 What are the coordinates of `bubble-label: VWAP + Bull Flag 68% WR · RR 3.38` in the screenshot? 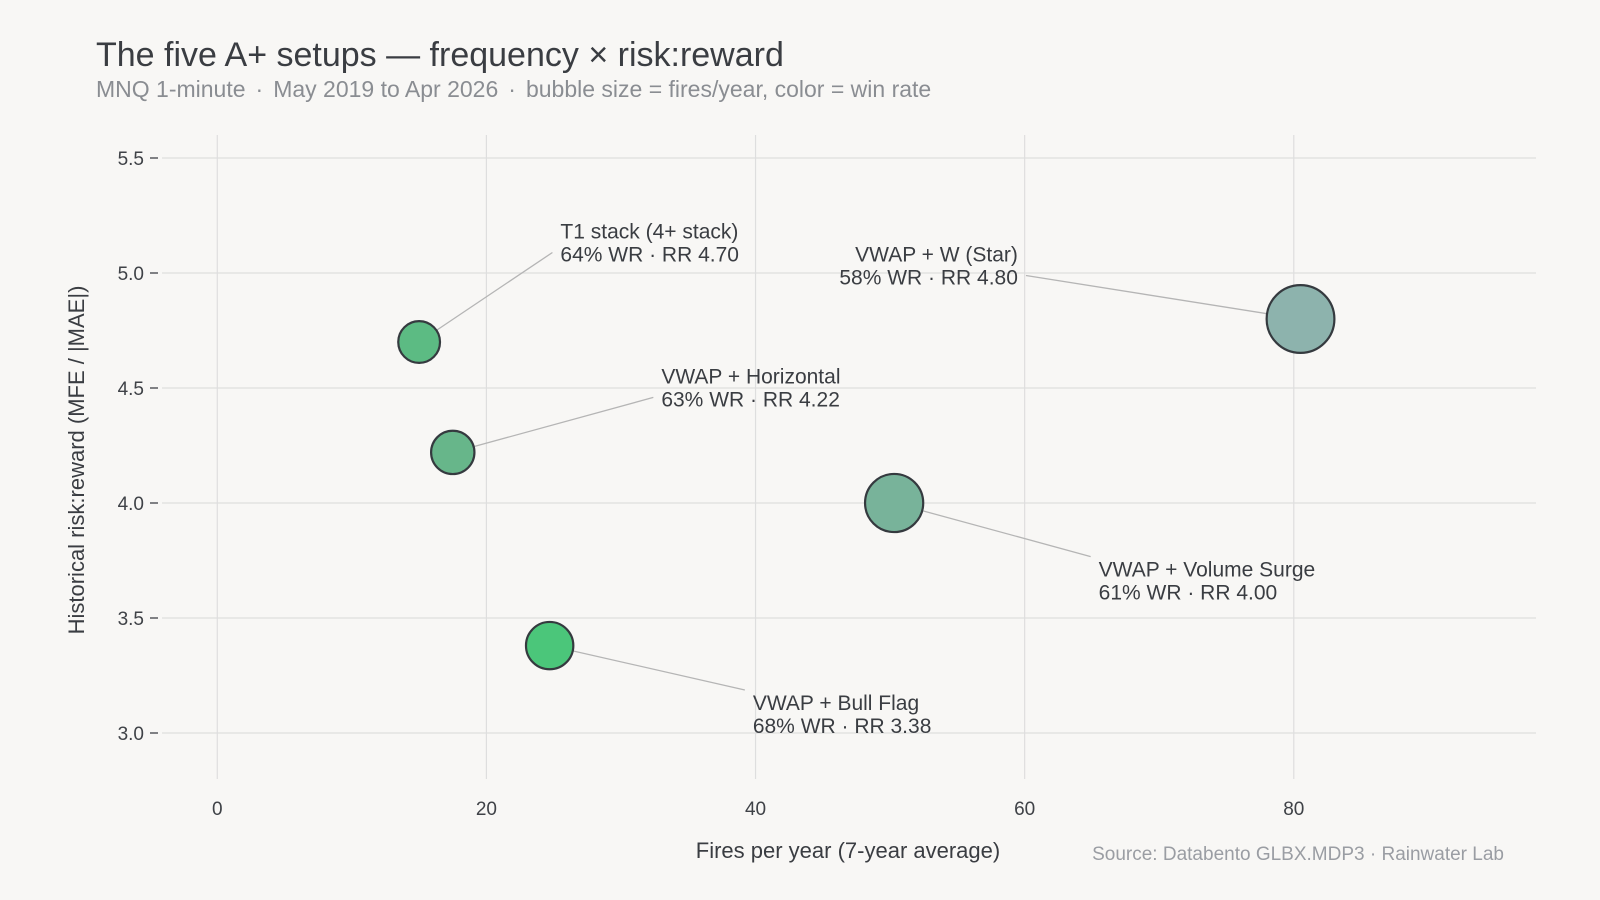 It's located at (842, 715).